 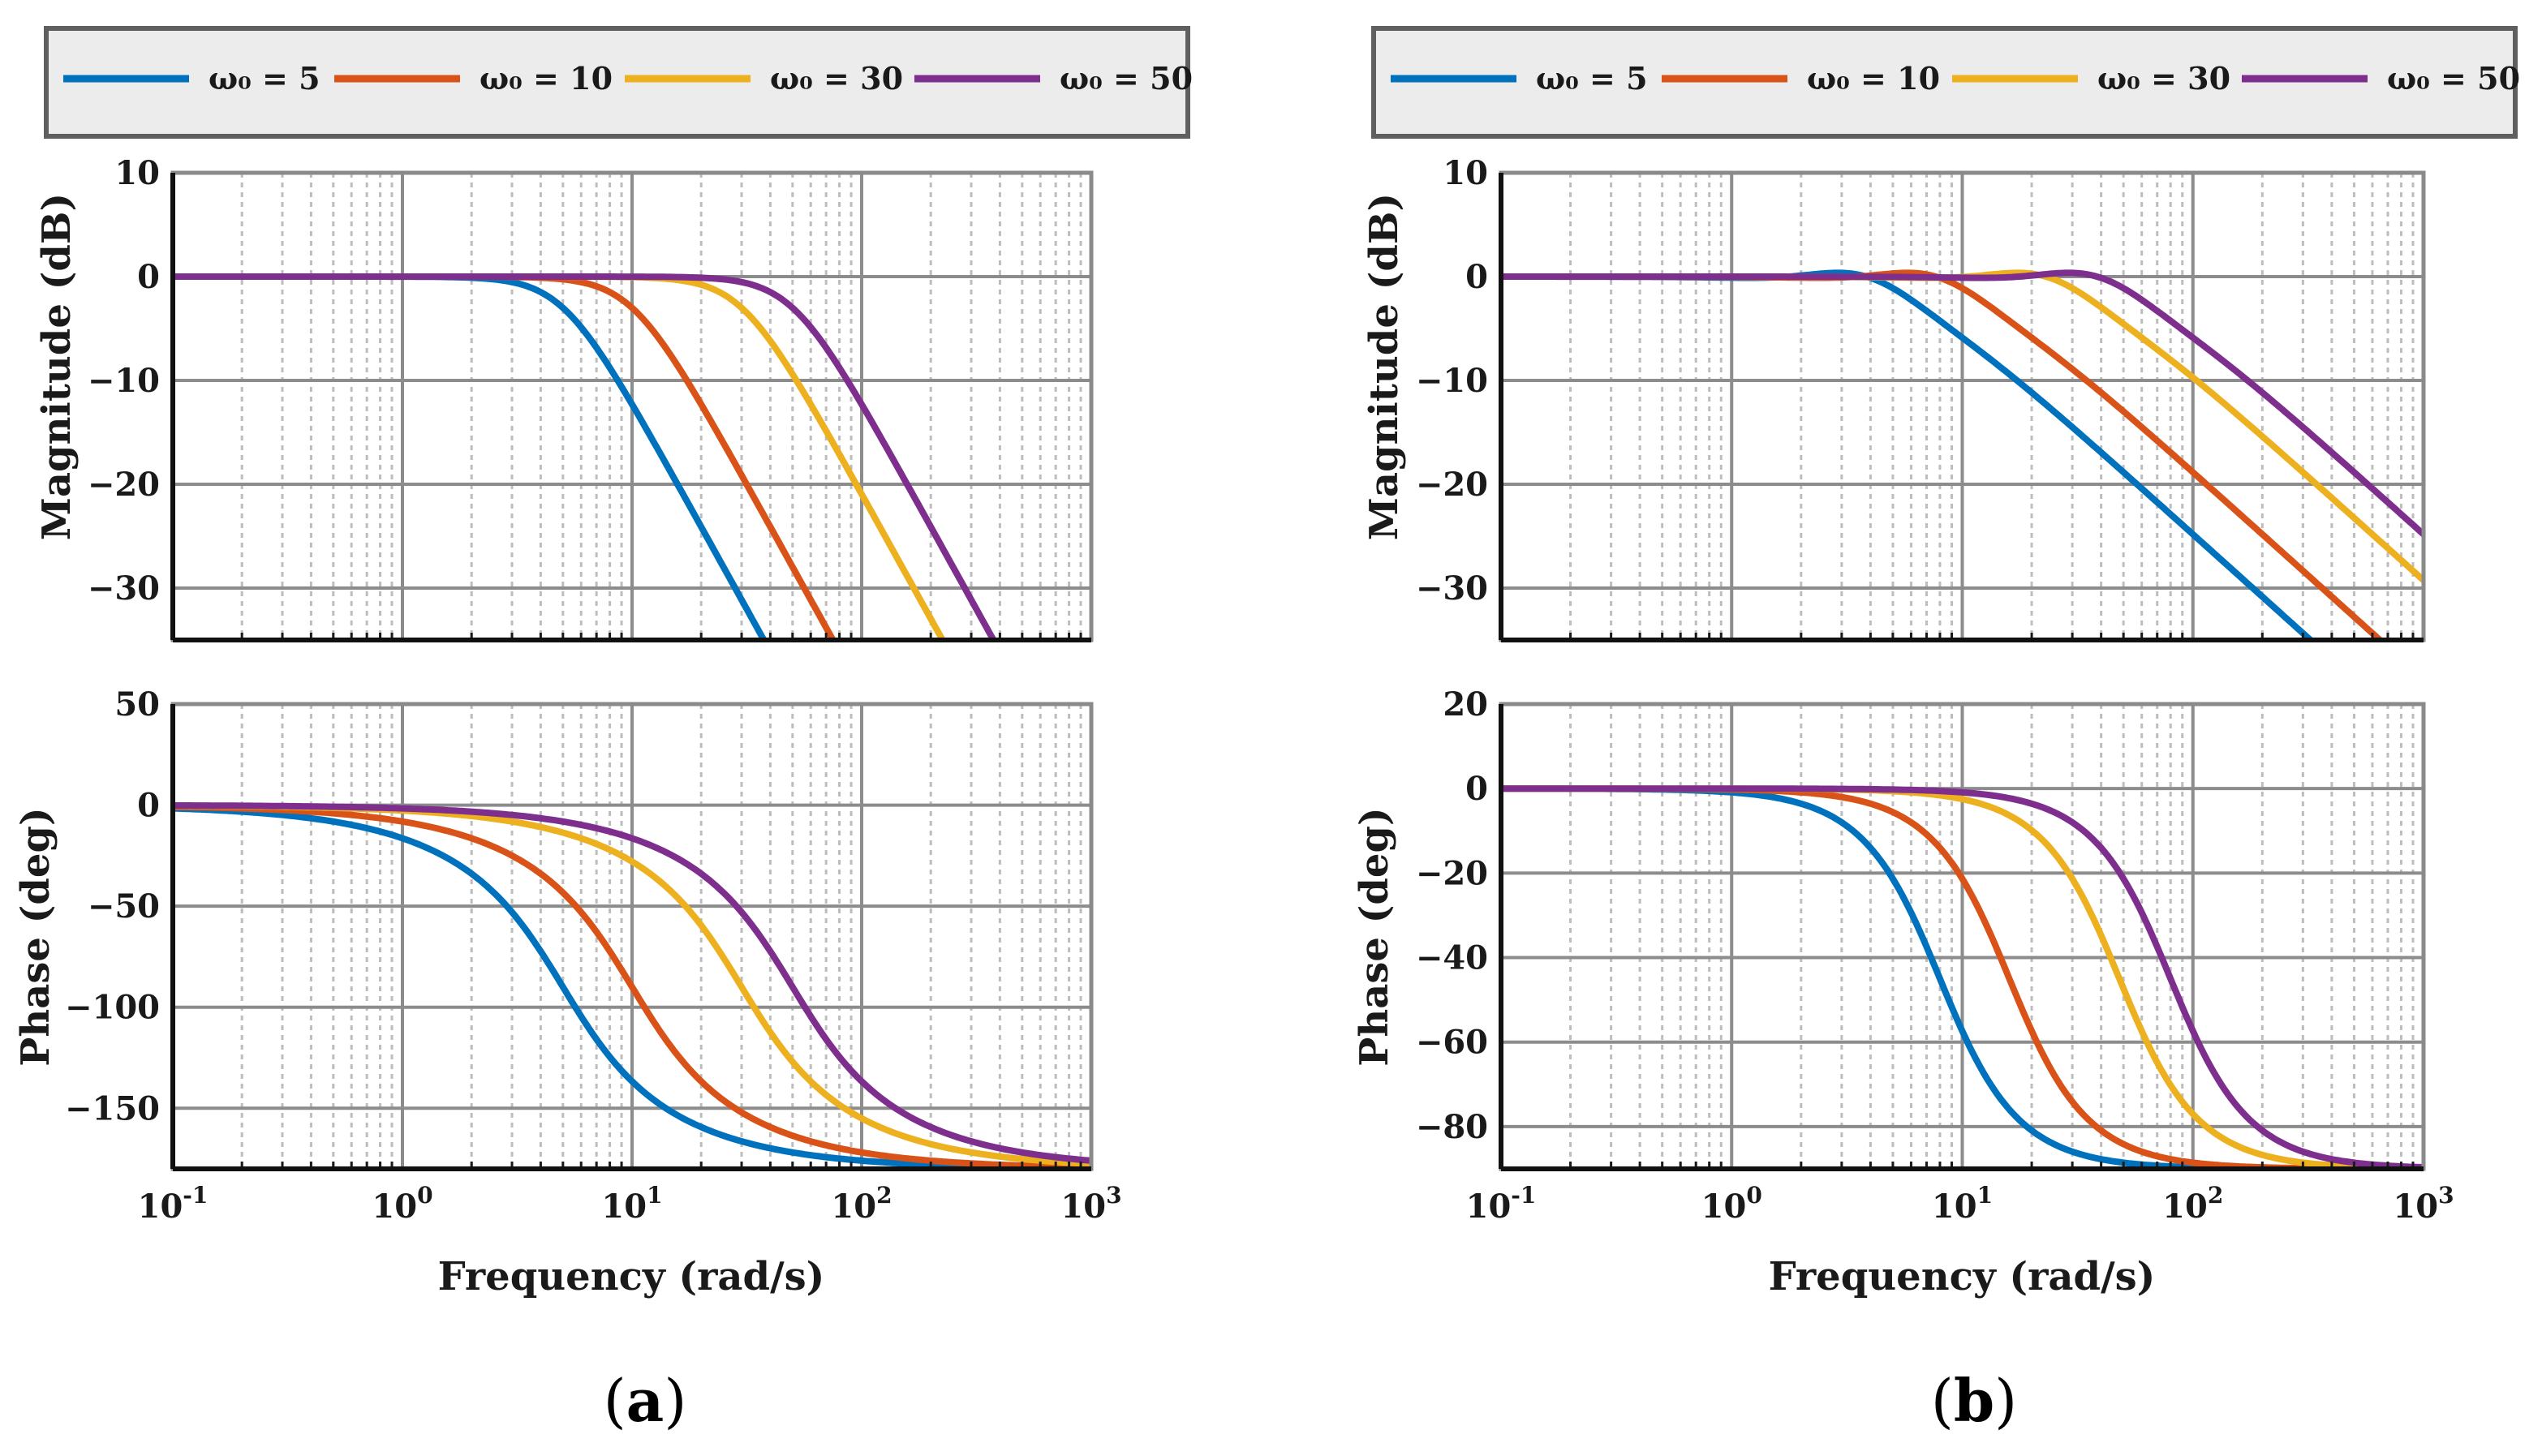 I want to click on magnitude-plot-b: 10 0 −10 −20 −30 Magnitude (dB), so click(x=1893, y=398).